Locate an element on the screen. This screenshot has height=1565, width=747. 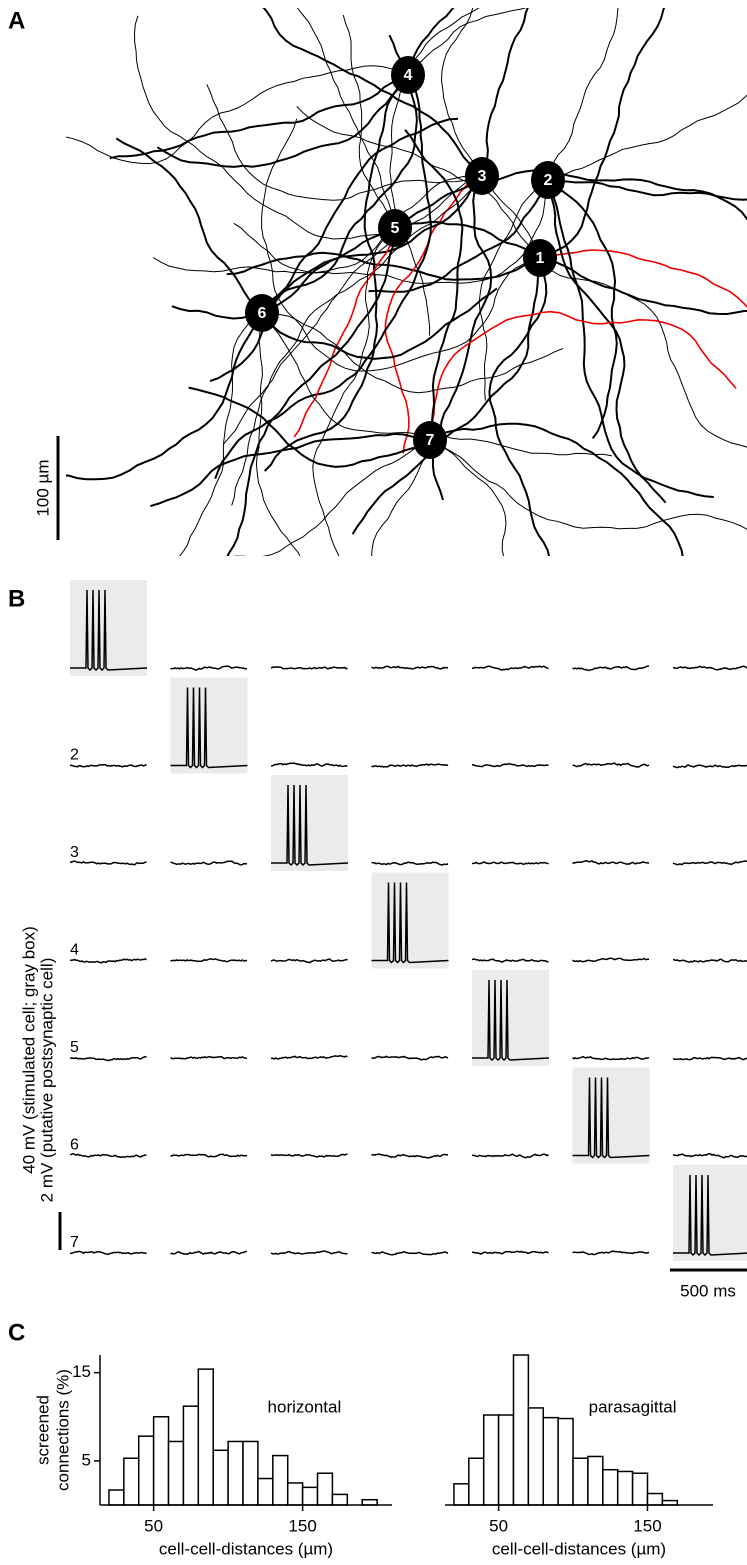
row-label: 7 is located at coordinates (74, 1242).